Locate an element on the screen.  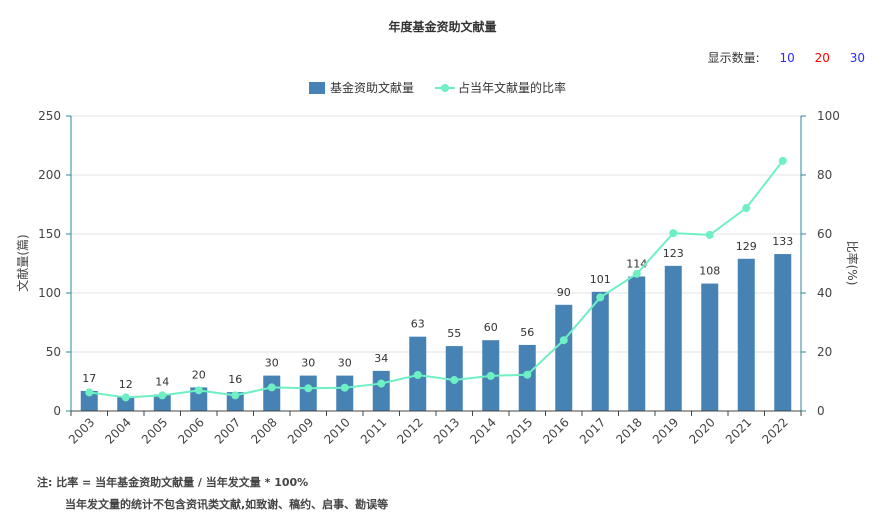
y-tick-label: 200 is located at coordinates (49, 175).